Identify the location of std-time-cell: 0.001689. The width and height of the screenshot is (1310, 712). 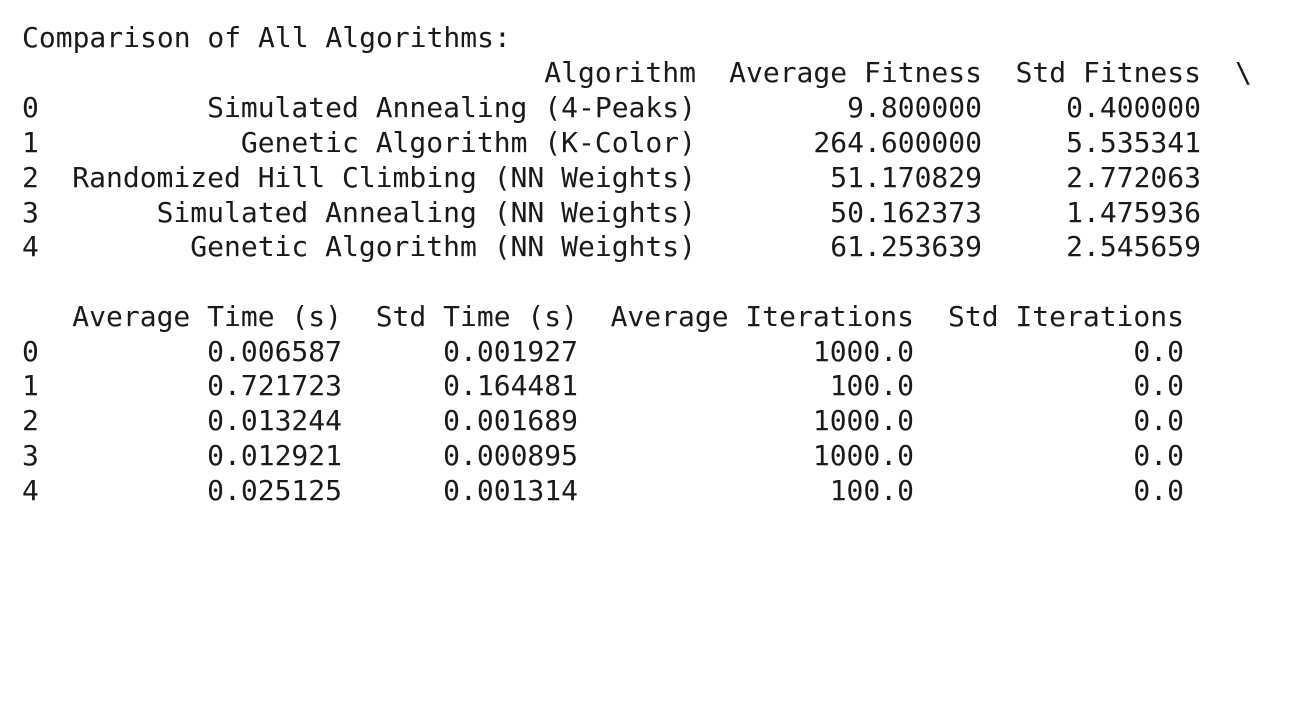
(510, 420).